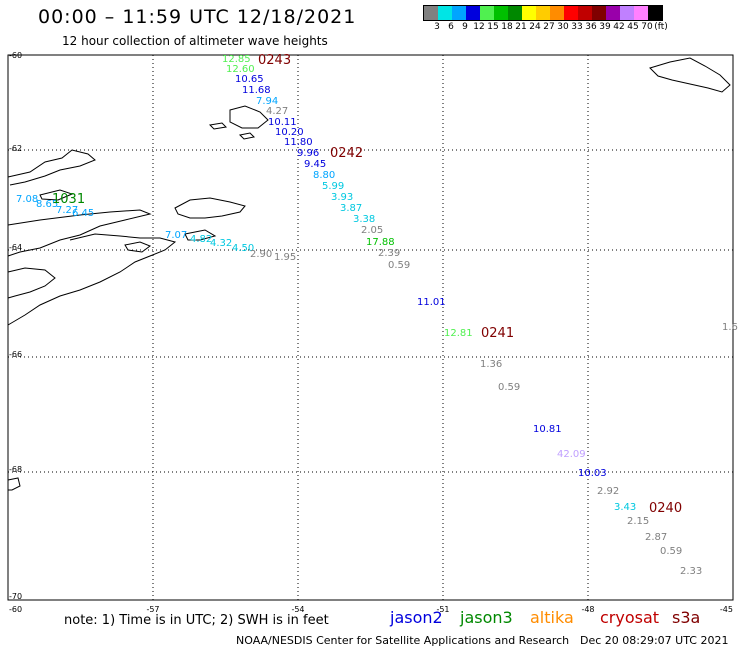 The width and height of the screenshot is (740, 650). Describe the element at coordinates (437, 27) in the screenshot. I see `scale-label: 3` at that location.